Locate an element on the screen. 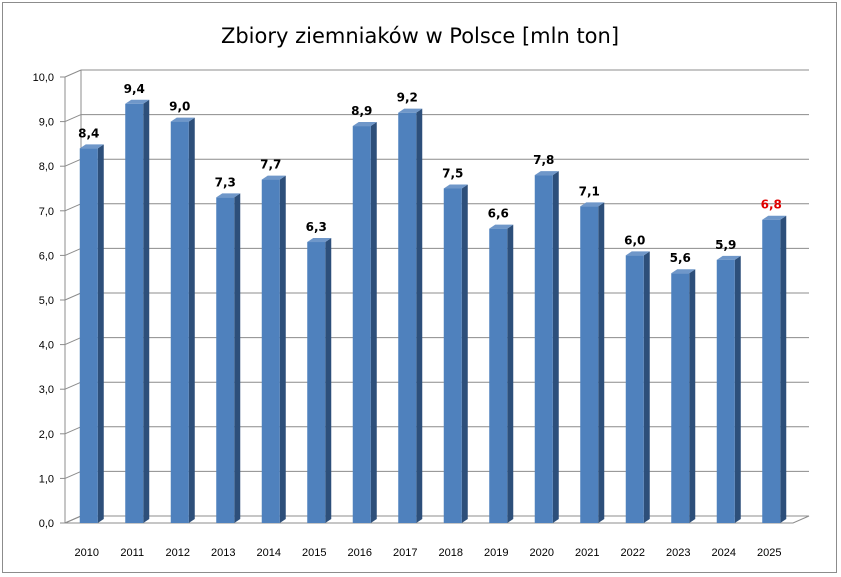  y-tick-label: 0,0 is located at coordinates (46, 524).